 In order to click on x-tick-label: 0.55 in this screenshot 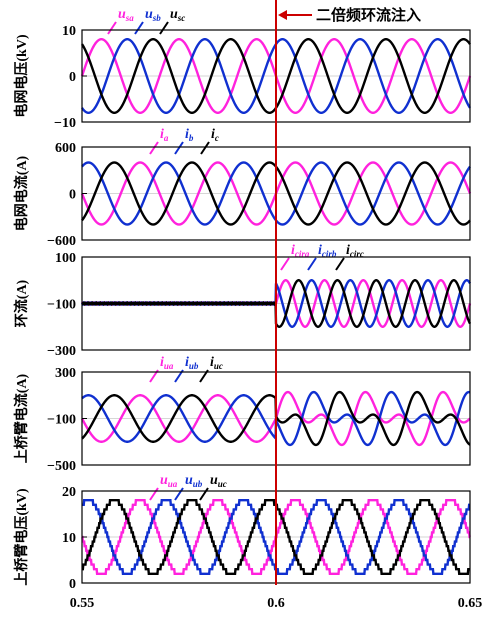, I will do `click(82, 603)`.